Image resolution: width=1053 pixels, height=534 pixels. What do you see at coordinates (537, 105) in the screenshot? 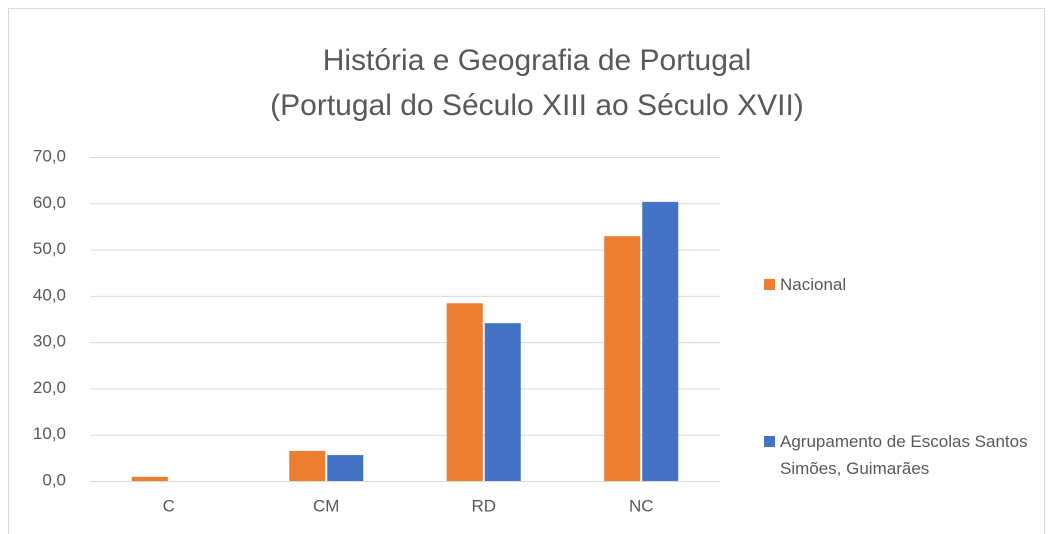
I see `chart-subtitle: (Portugal do Século XIII ao Século XVII)` at bounding box center [537, 105].